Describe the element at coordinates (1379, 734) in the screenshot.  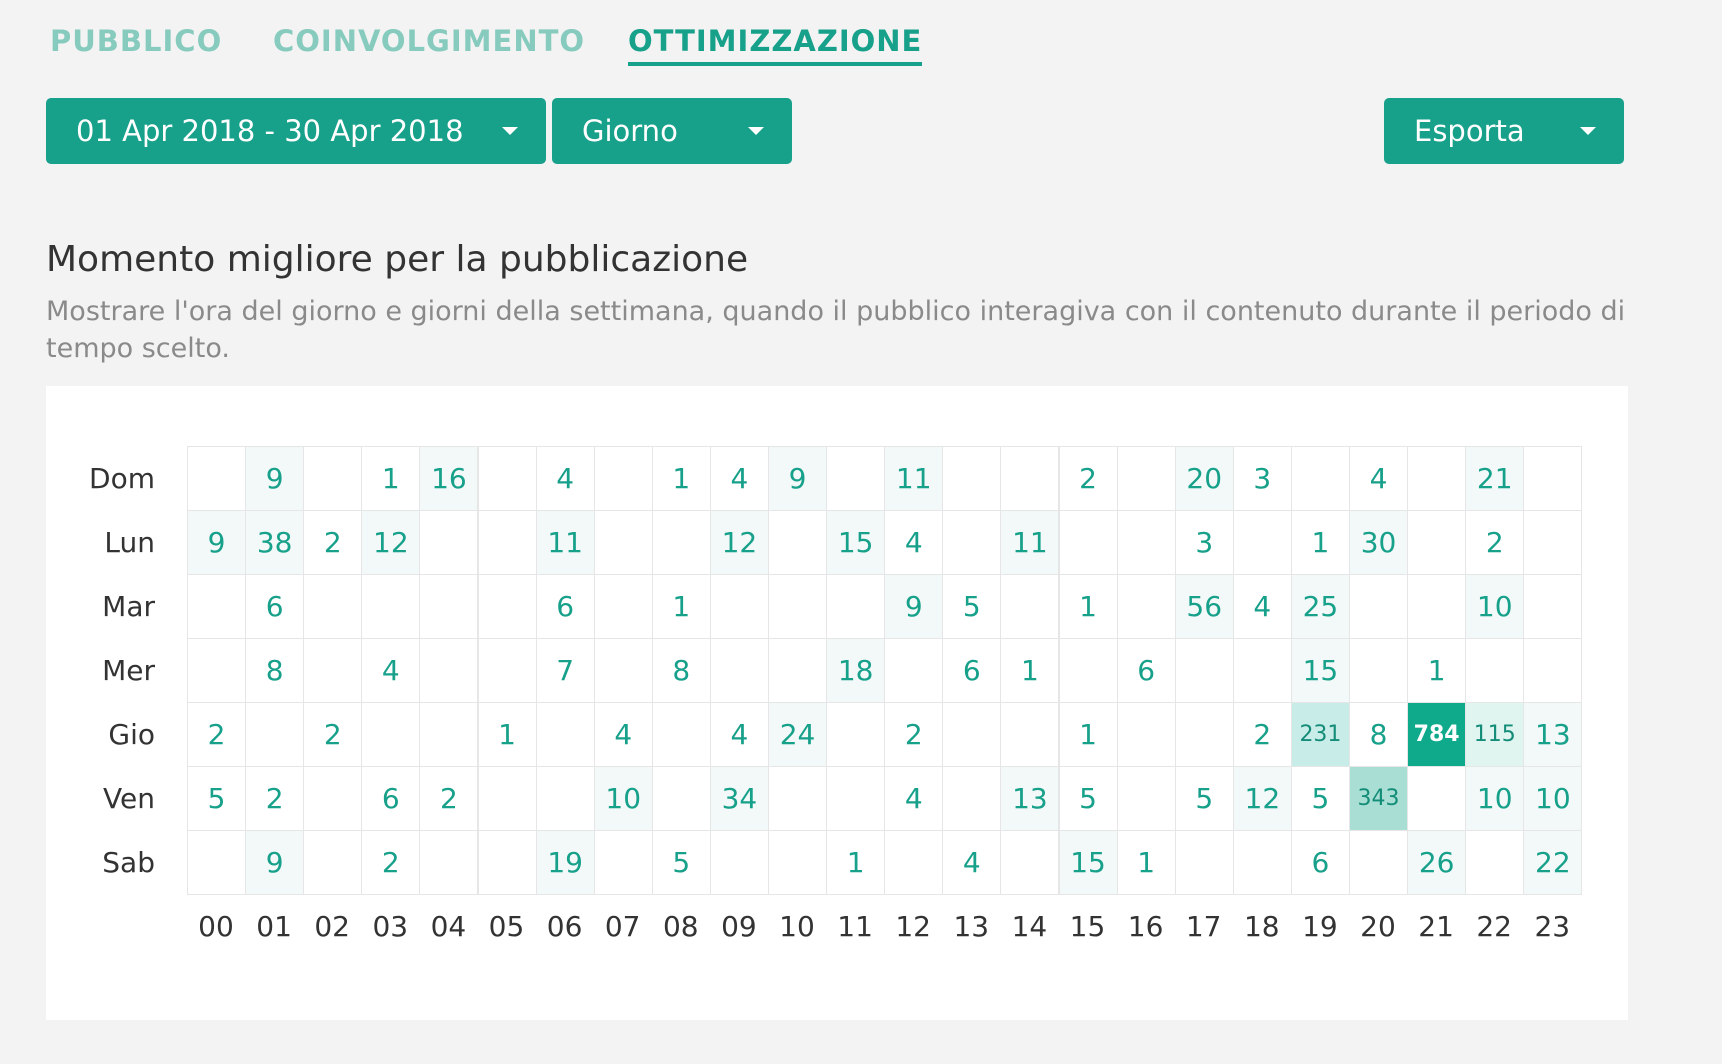
I see `heatmap-cell: 8` at that location.